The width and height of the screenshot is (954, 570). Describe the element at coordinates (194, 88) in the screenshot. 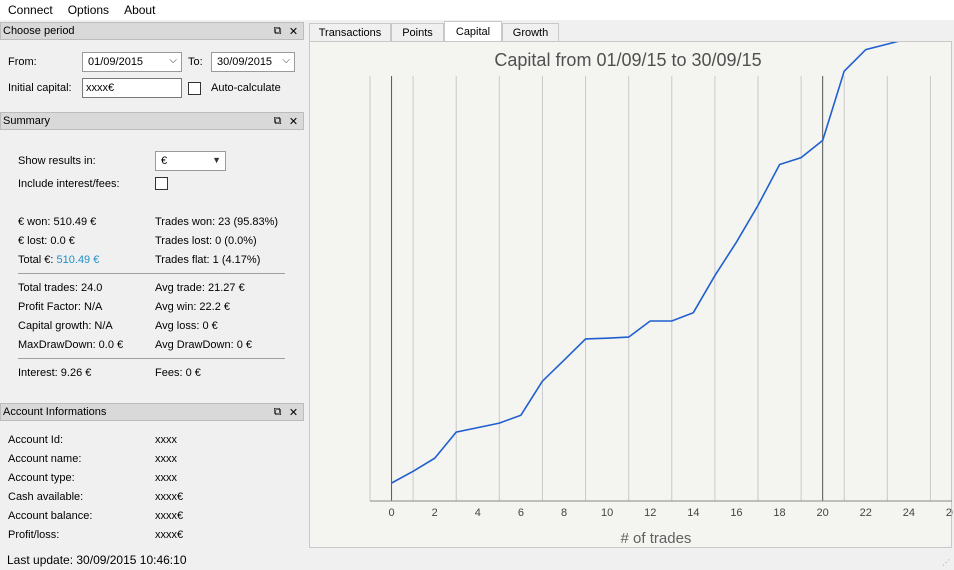

I see `auto-calculate-checkbox` at that location.